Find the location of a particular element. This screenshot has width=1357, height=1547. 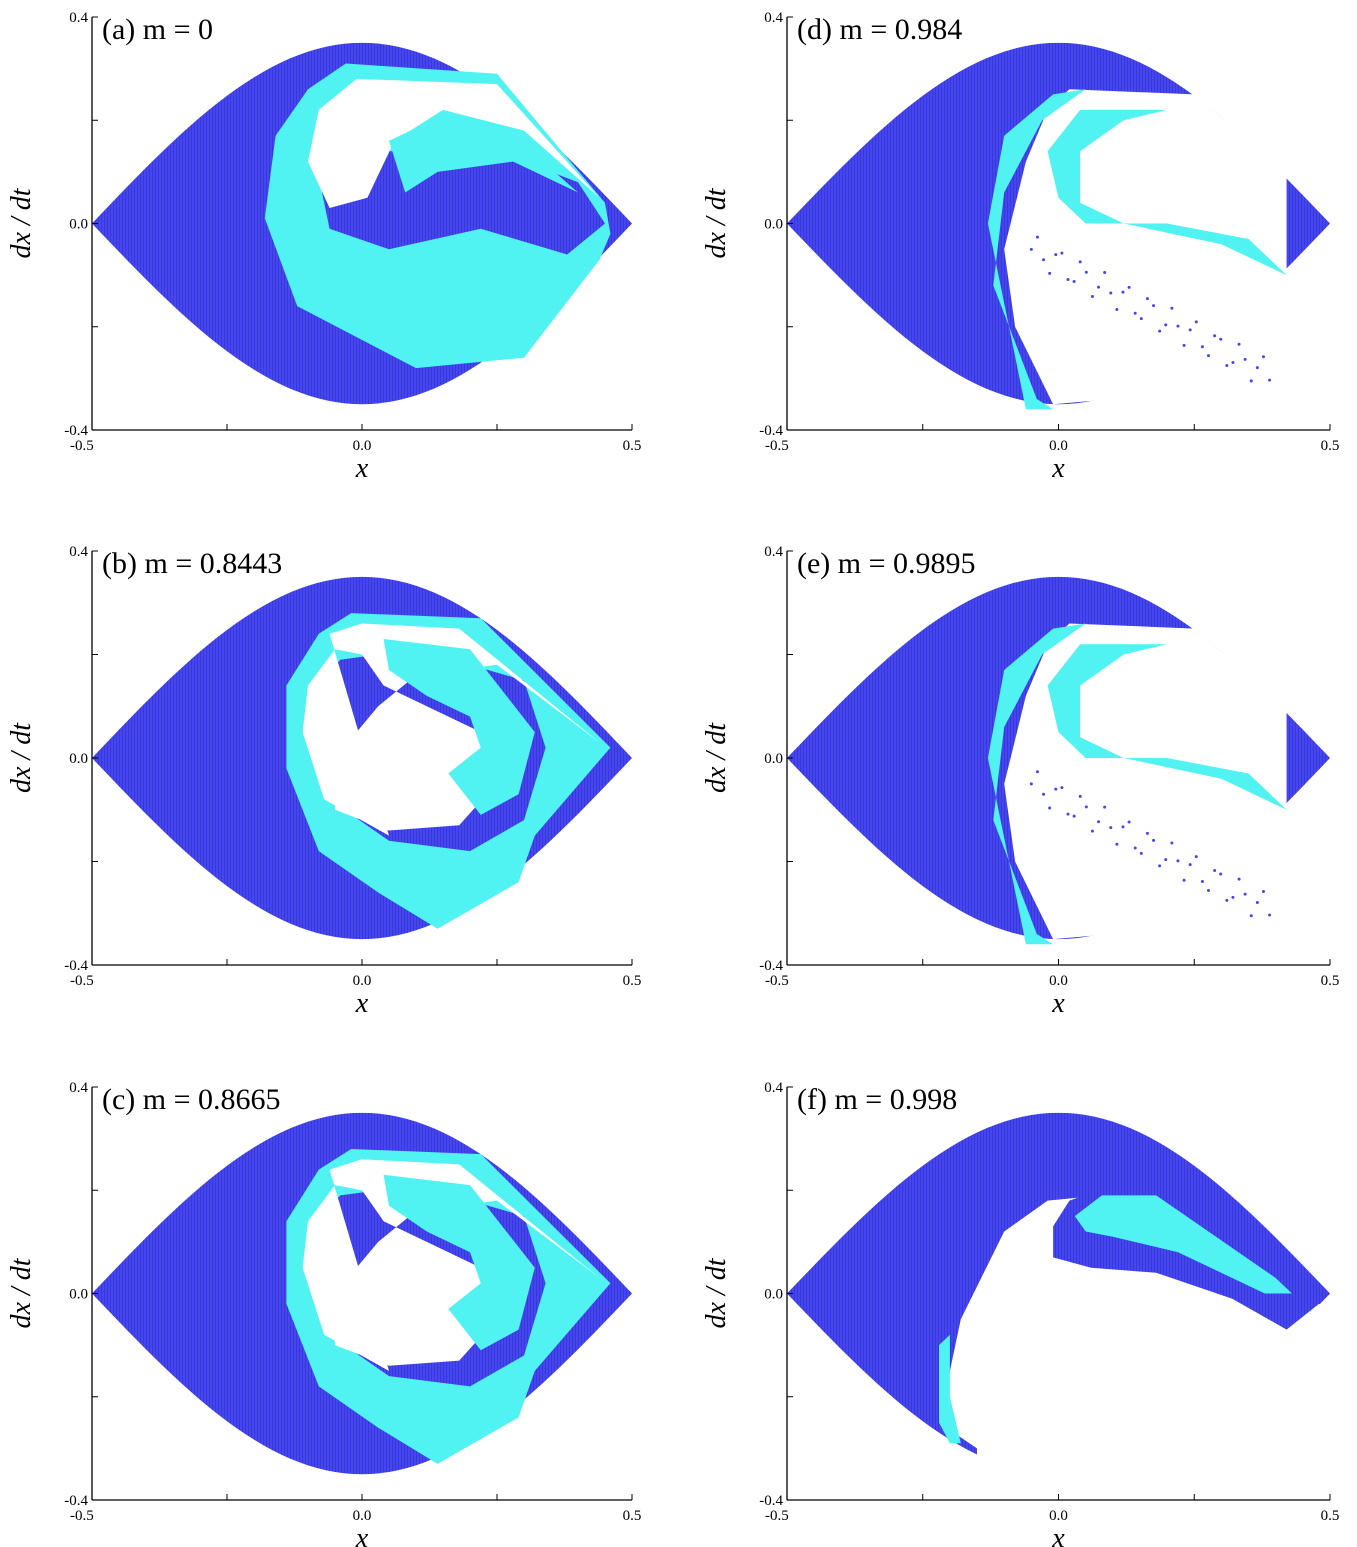

panel-a: -0.5 0.0 0.5 0.4 0.0 -0.4 (a) m = 0 x dx / dt is located at coordinates (323, 247).